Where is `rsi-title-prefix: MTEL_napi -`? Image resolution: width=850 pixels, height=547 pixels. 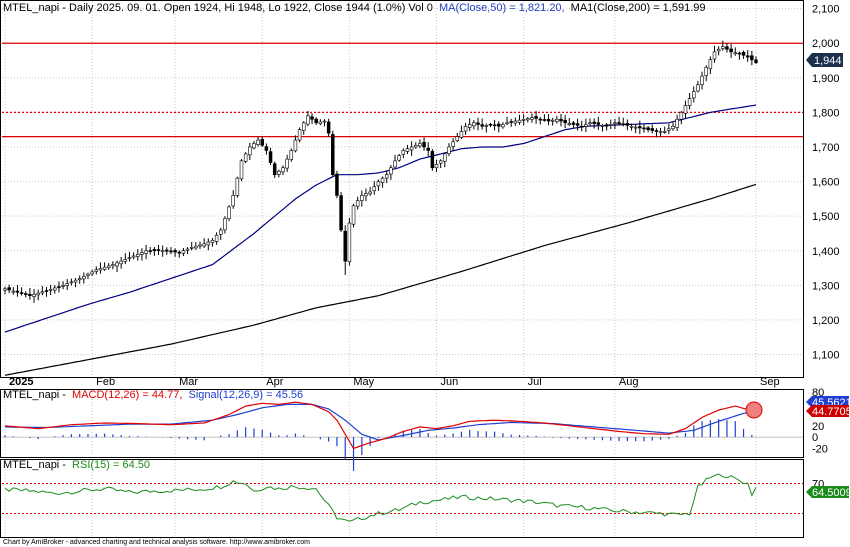 rsi-title-prefix: MTEL_napi - is located at coordinates (34, 465).